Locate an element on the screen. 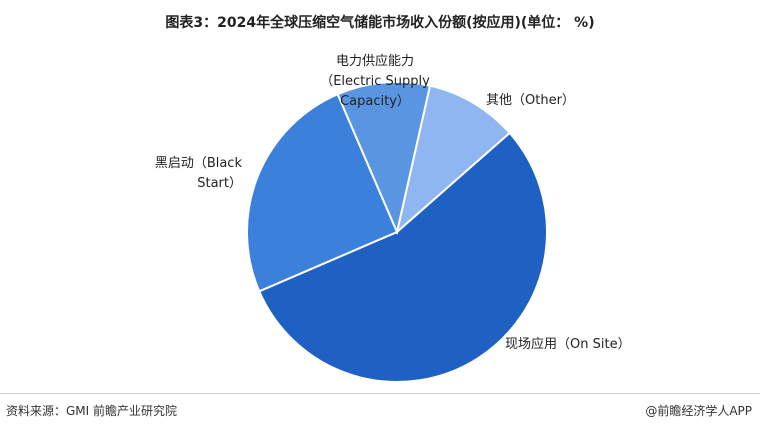 This screenshot has height=431, width=760. slice-label: 黑启动（Black Start） is located at coordinates (198, 173).